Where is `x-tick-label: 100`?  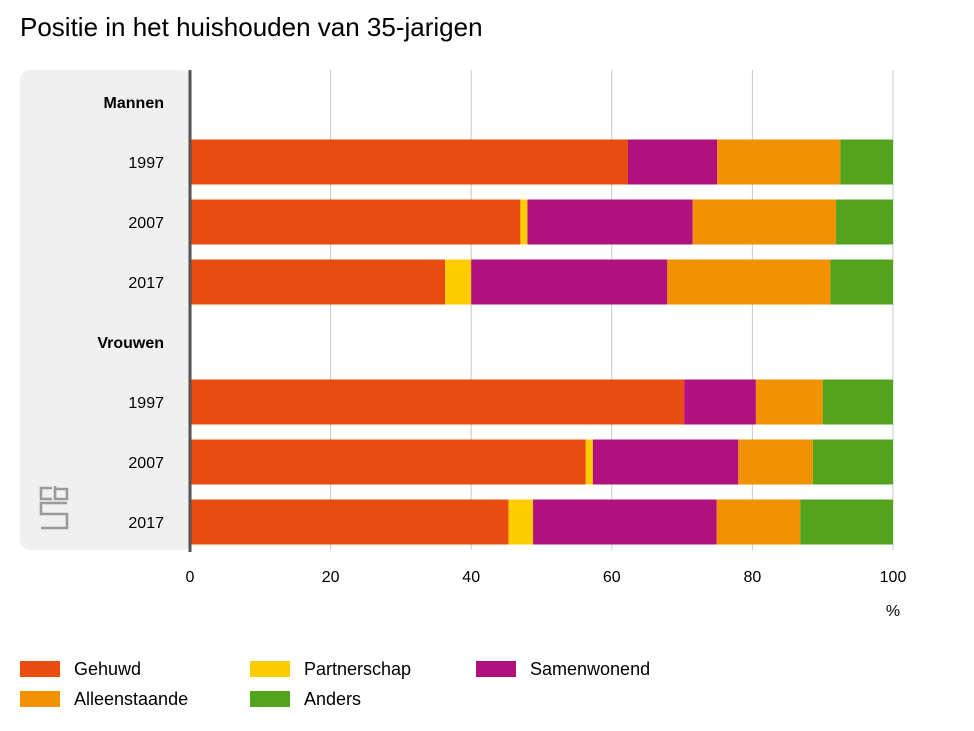
x-tick-label: 100 is located at coordinates (893, 577).